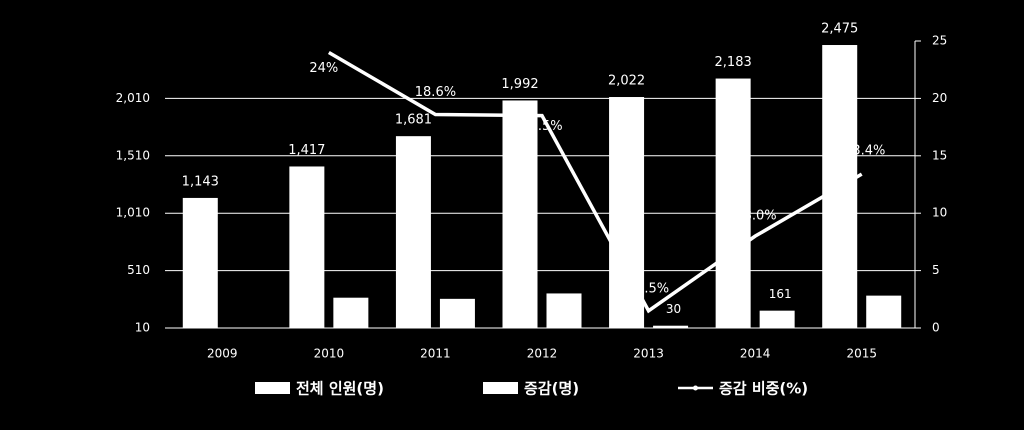 Image resolution: width=1024 pixels, height=430 pixels. What do you see at coordinates (755, 354) in the screenshot?
I see `x-tick-label: 2014` at bounding box center [755, 354].